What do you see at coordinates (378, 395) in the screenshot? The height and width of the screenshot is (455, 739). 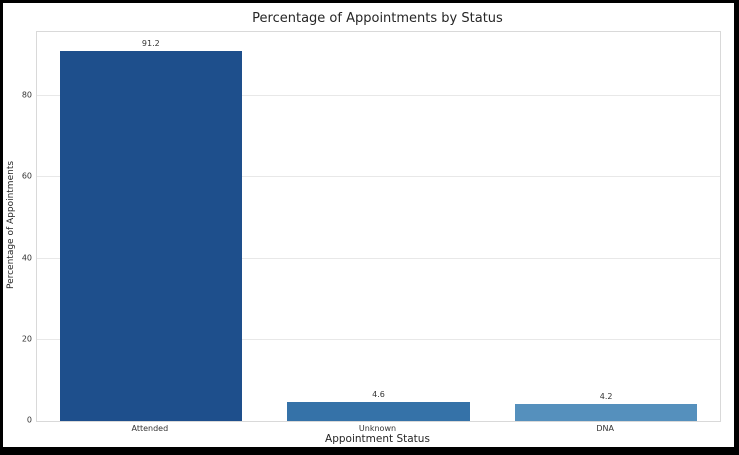 I see `bar-value-label: 4.6` at bounding box center [378, 395].